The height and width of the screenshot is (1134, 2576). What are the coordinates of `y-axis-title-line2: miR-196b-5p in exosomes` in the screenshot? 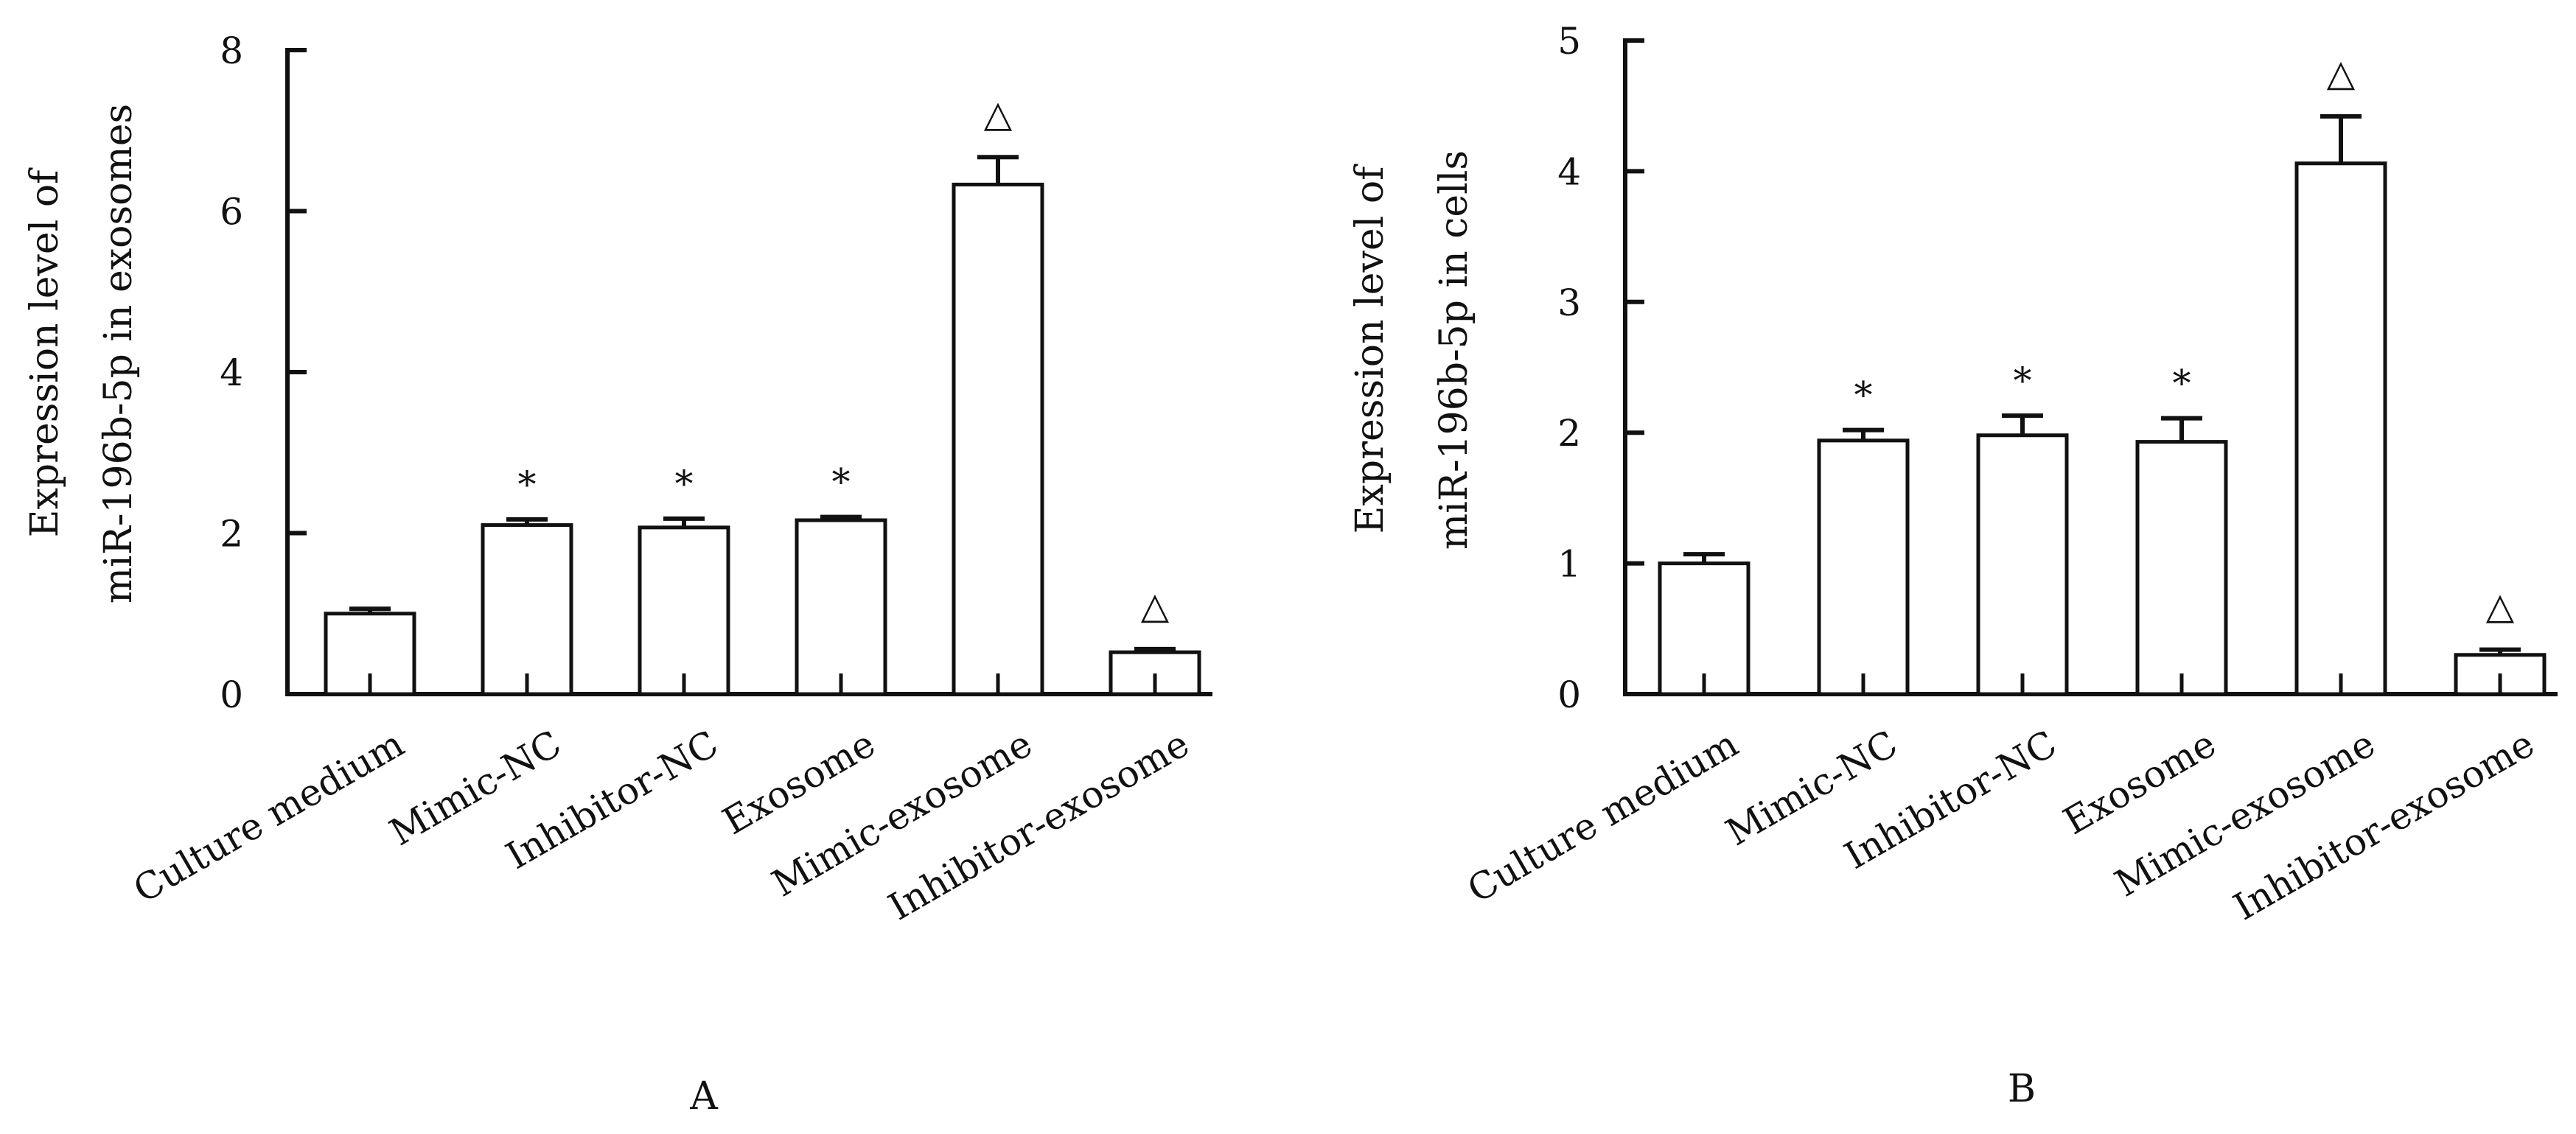 It's located at (119, 354).